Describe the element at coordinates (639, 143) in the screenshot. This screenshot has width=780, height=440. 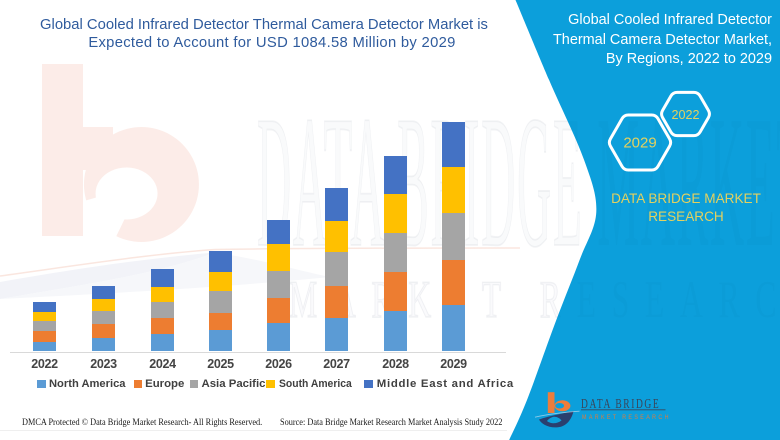
I see `svg-text: 2029` at that location.